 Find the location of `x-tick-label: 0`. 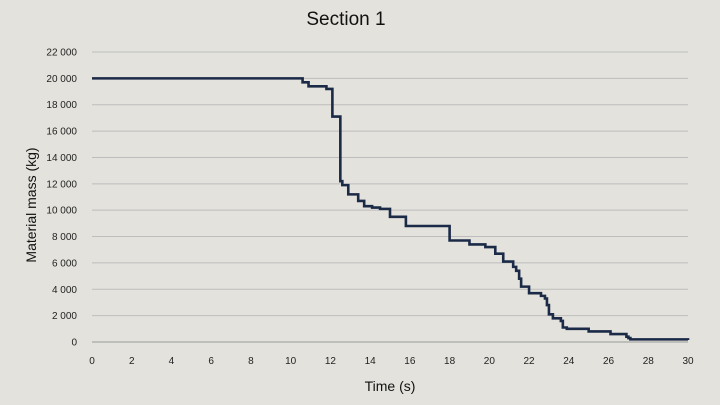

x-tick-label: 0 is located at coordinates (92, 361).